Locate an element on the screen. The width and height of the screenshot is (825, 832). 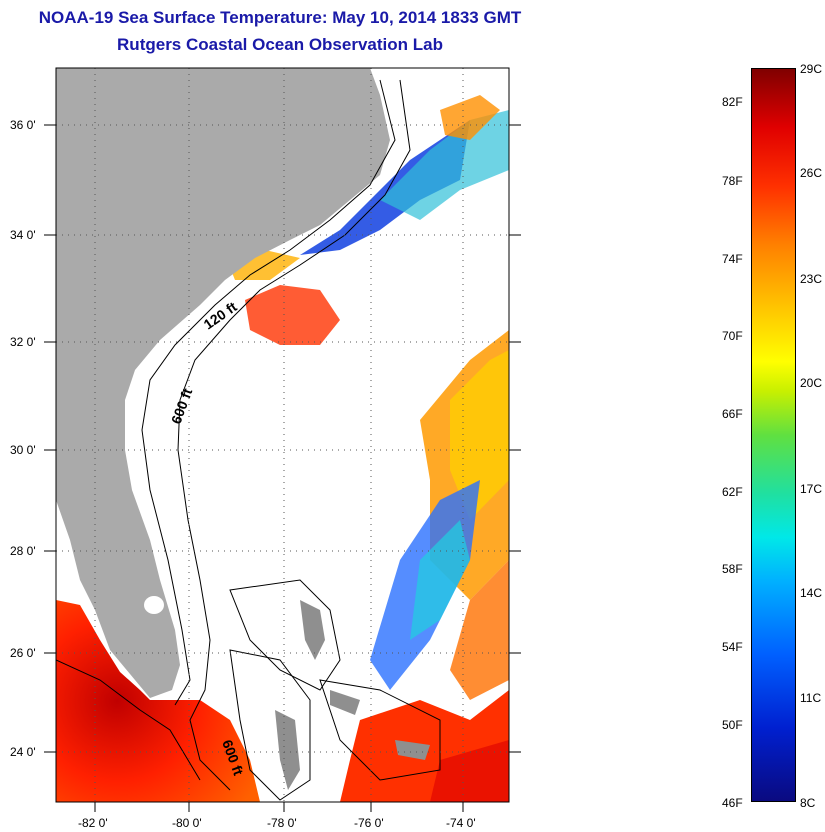
lon-label: -78 0' is located at coordinates (282, 823).